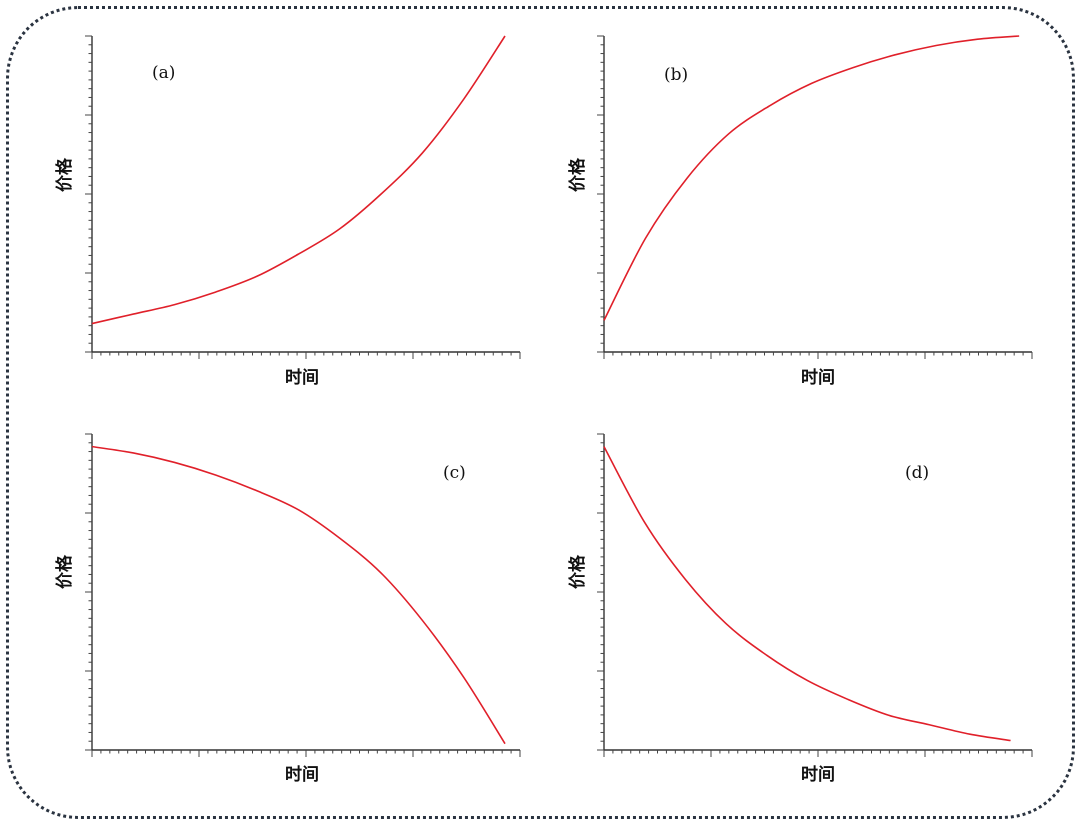 The width and height of the screenshot is (1083, 827). Describe the element at coordinates (298, 180) in the screenshot. I see `series-line-a` at that location.